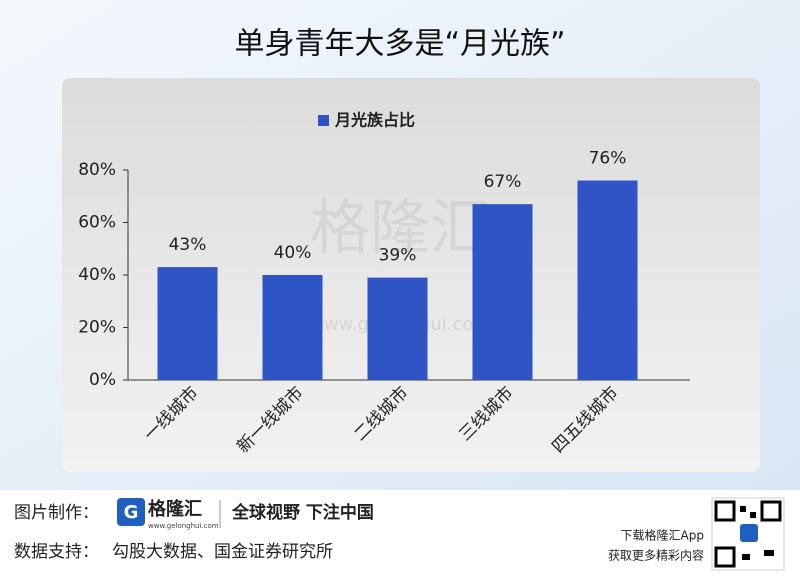 The height and width of the screenshot is (578, 800). I want to click on value-label: 40%, so click(293, 253).